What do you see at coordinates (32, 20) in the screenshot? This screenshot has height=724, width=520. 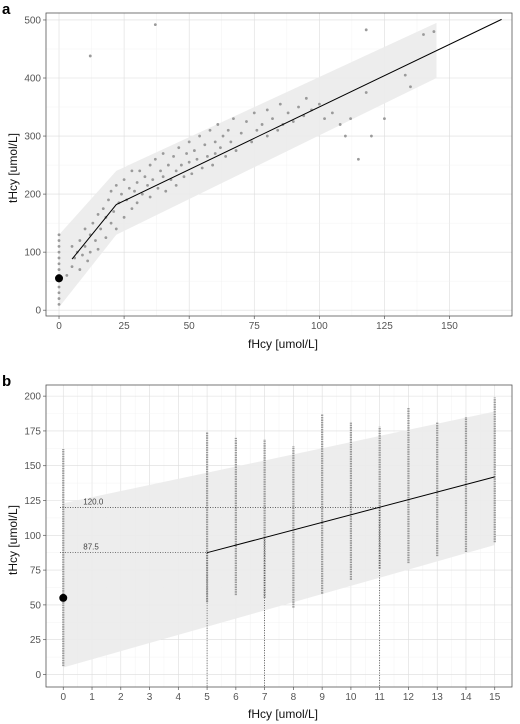 I see `panel-a-y-tick-label: 500` at bounding box center [32, 20].